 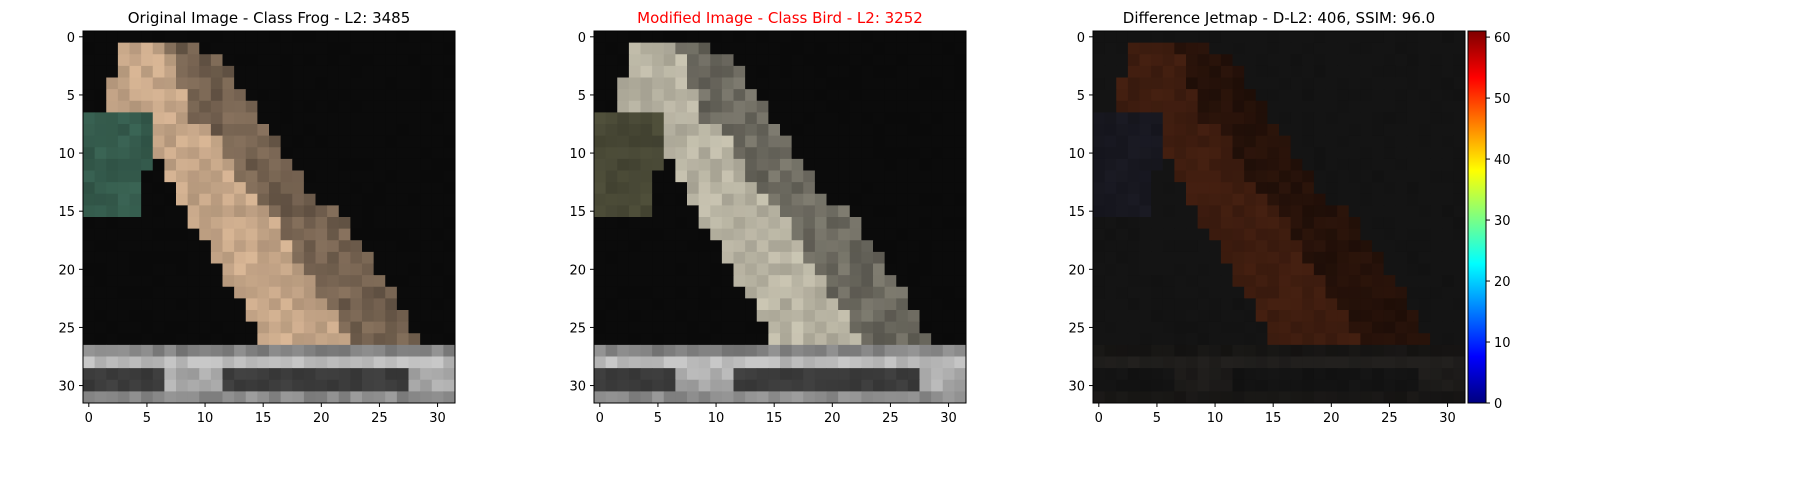 What do you see at coordinates (890, 418) in the screenshot?
I see `x-tick-label: 25` at bounding box center [890, 418].